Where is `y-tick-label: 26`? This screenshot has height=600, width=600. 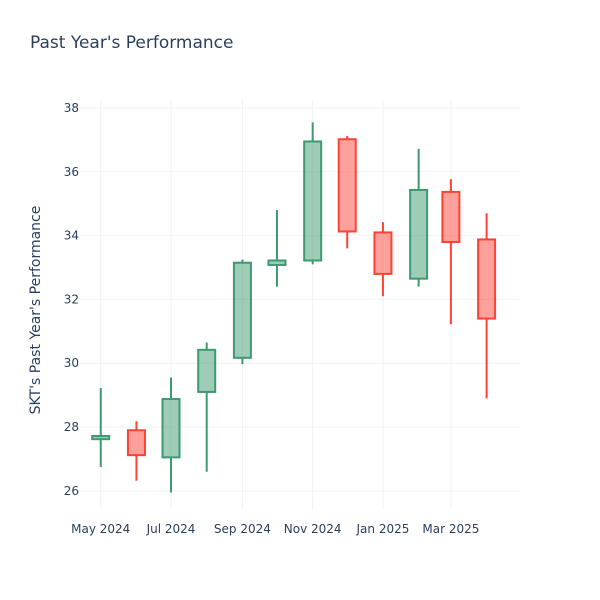
y-tick-label: 26 is located at coordinates (71, 491).